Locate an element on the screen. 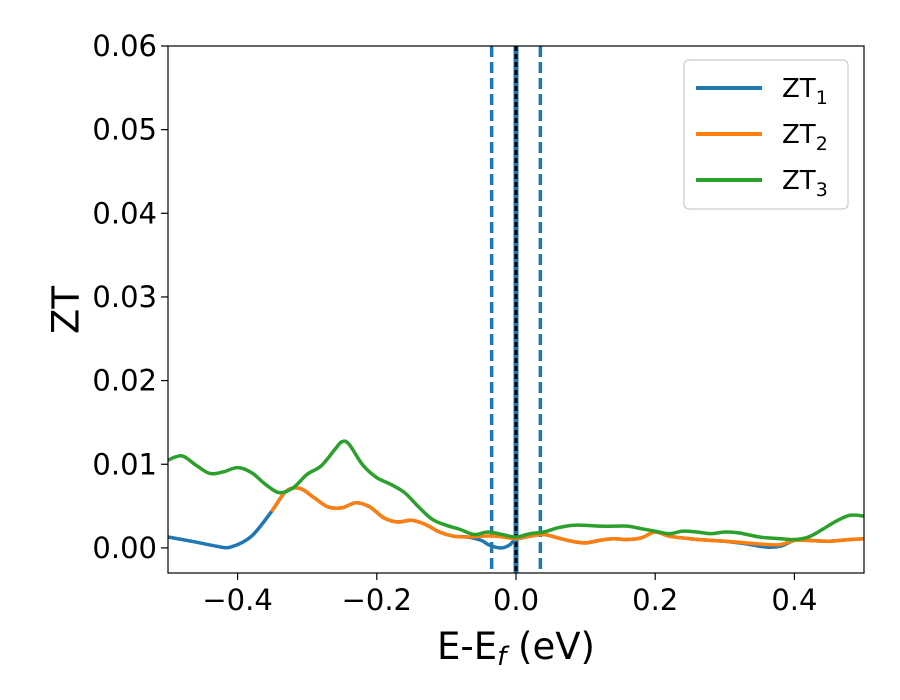 This screenshot has height=700, width=900. y-tick-label: 0.03 is located at coordinates (124, 297).